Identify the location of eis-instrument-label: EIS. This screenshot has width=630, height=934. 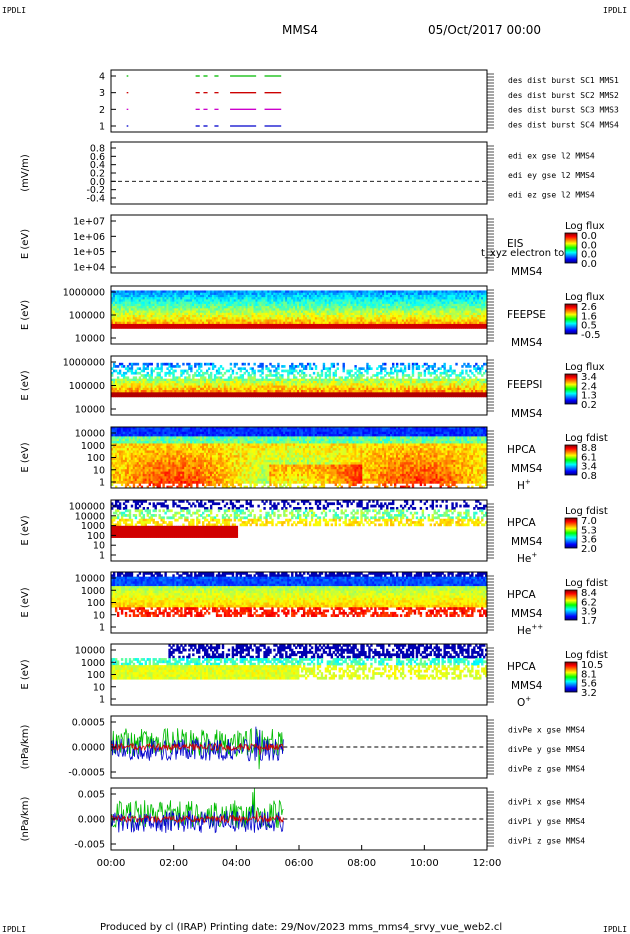
(515, 244).